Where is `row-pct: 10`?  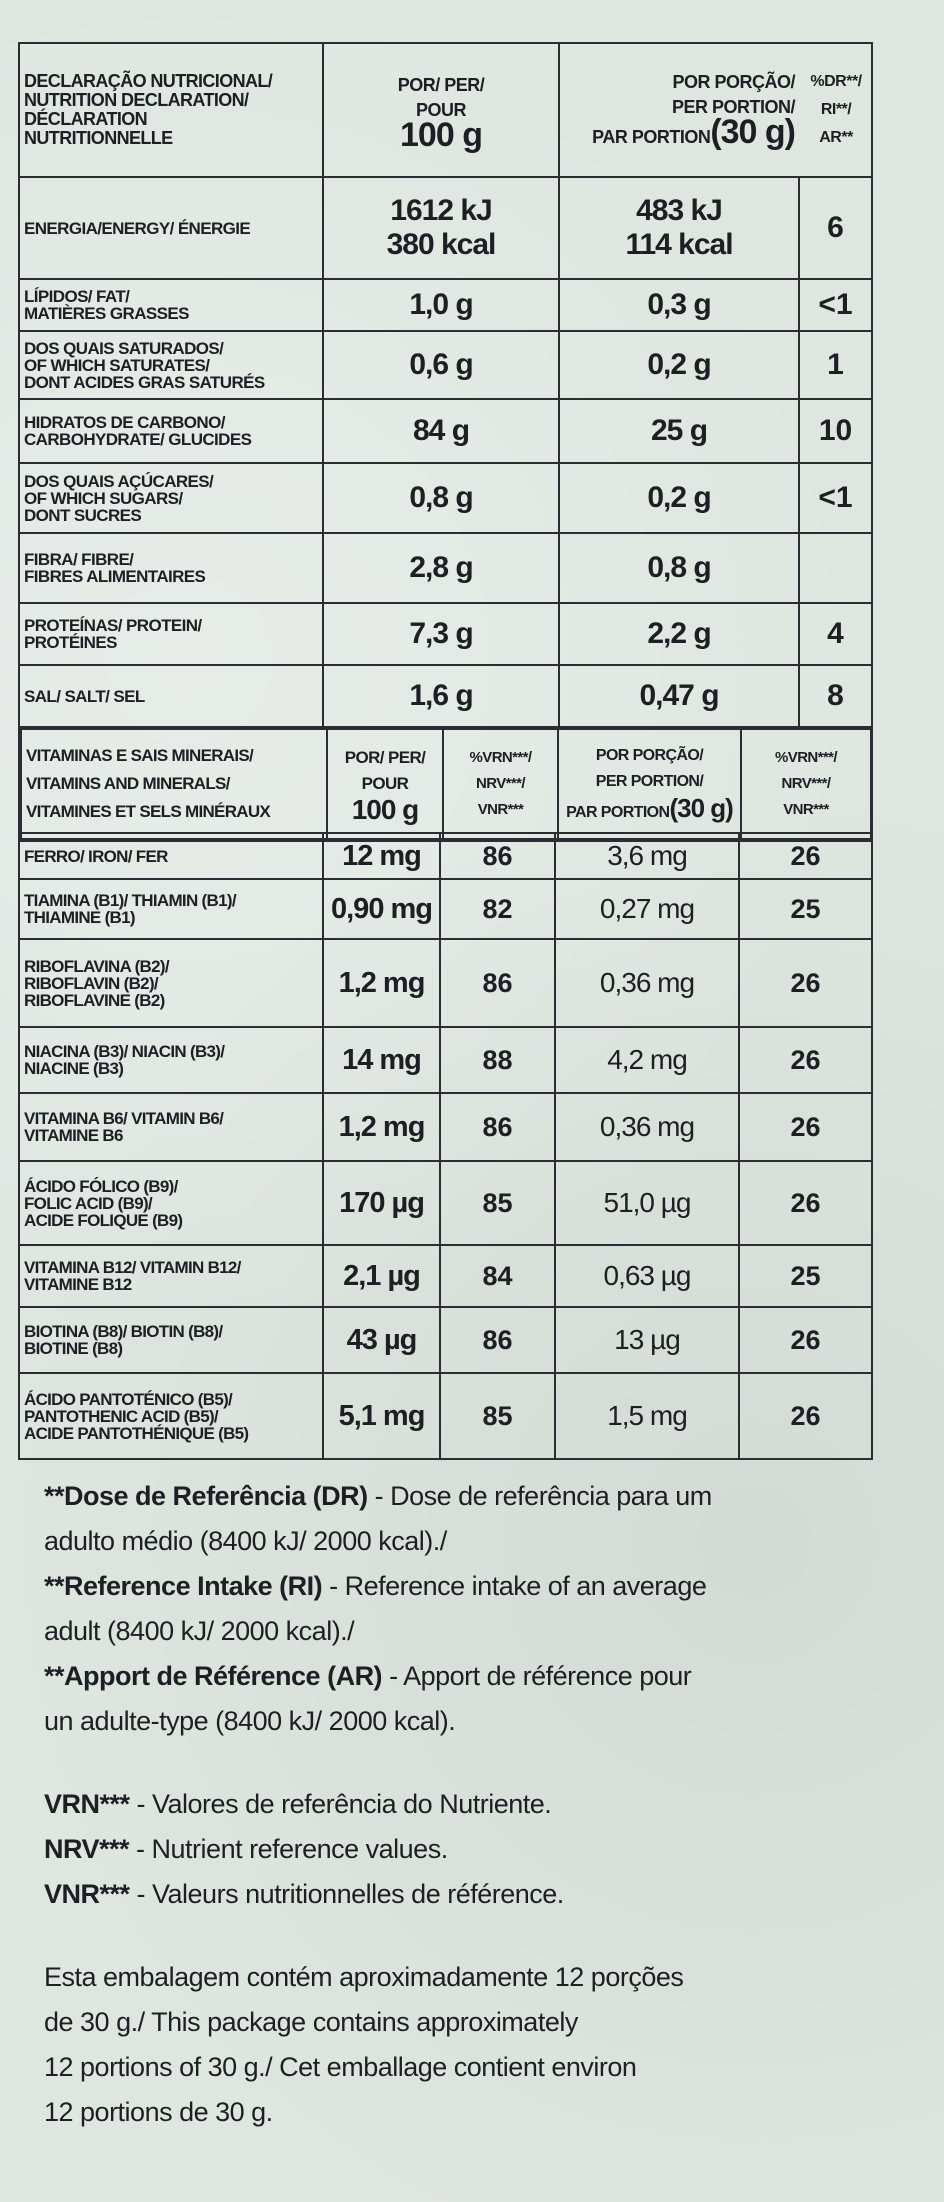 row-pct: 10 is located at coordinates (835, 431).